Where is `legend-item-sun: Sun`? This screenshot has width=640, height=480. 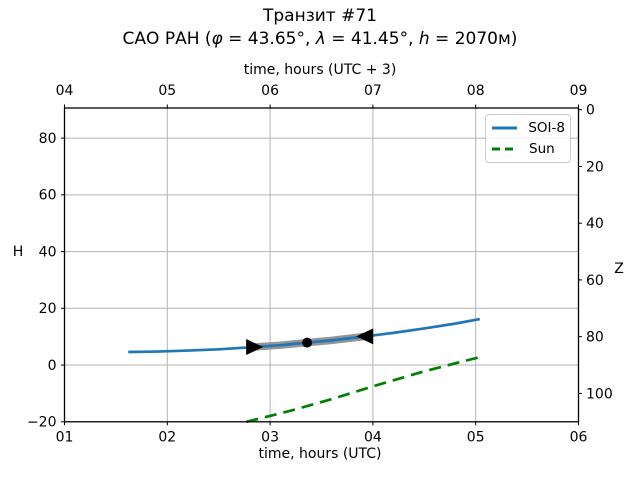 legend-item-sun: Sun is located at coordinates (528, 150).